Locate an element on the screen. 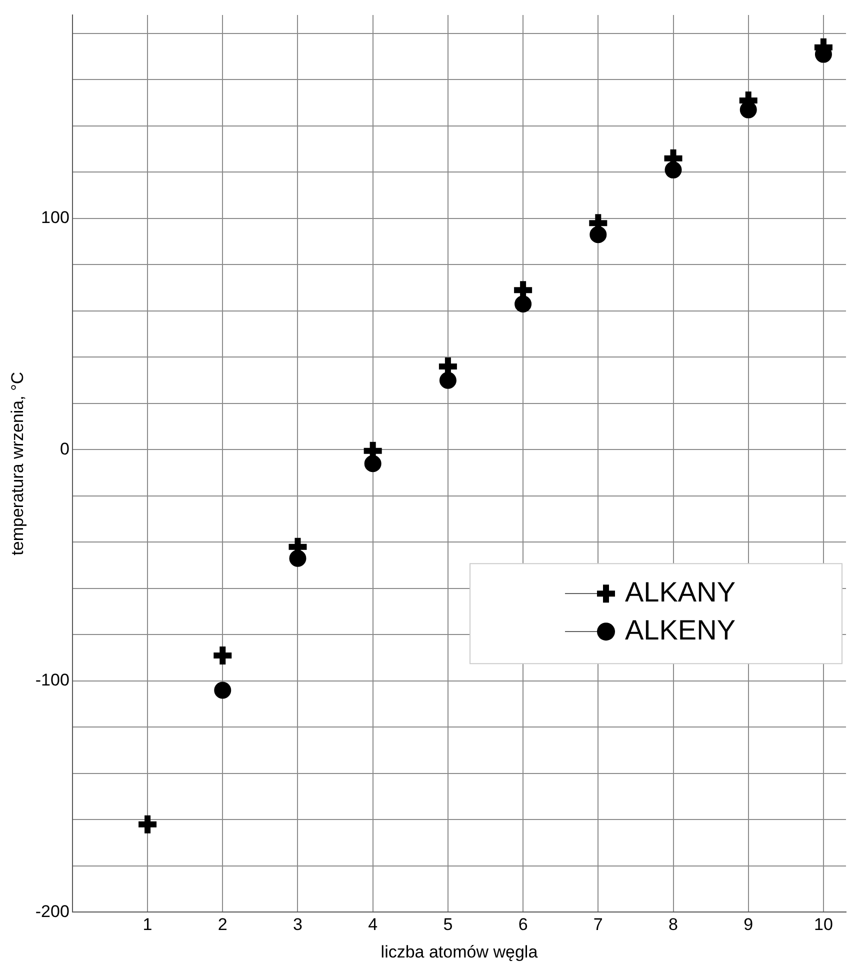  legend-label: ALKENY is located at coordinates (680, 630).